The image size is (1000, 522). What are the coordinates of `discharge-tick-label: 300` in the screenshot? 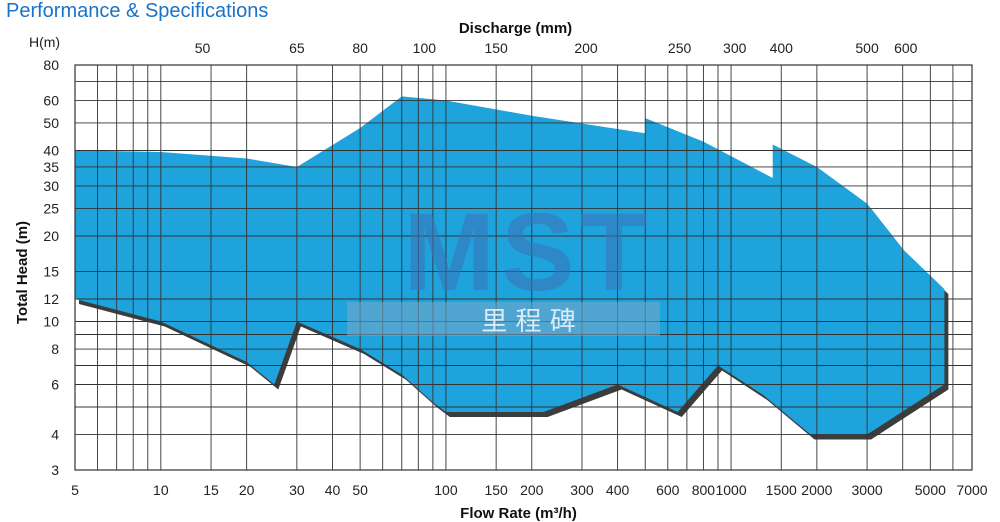 It's located at (735, 48).